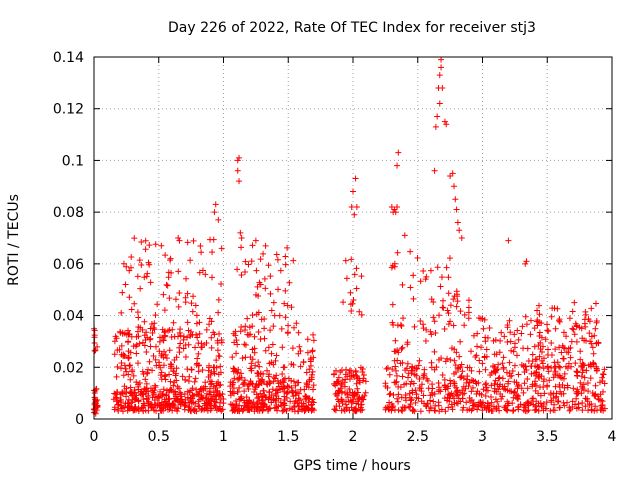 This screenshot has height=480, width=640. Describe the element at coordinates (159, 437) in the screenshot. I see `x-tick-label: 0.5` at that location.